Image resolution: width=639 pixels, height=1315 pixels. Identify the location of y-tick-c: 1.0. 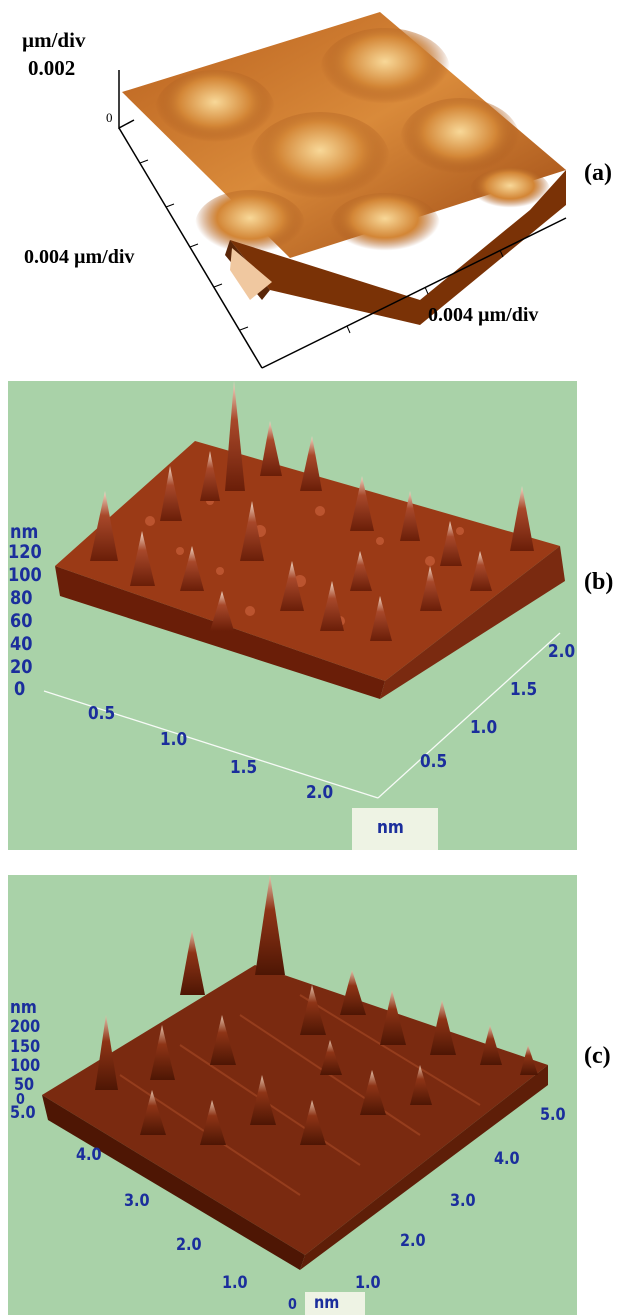
(368, 1283).